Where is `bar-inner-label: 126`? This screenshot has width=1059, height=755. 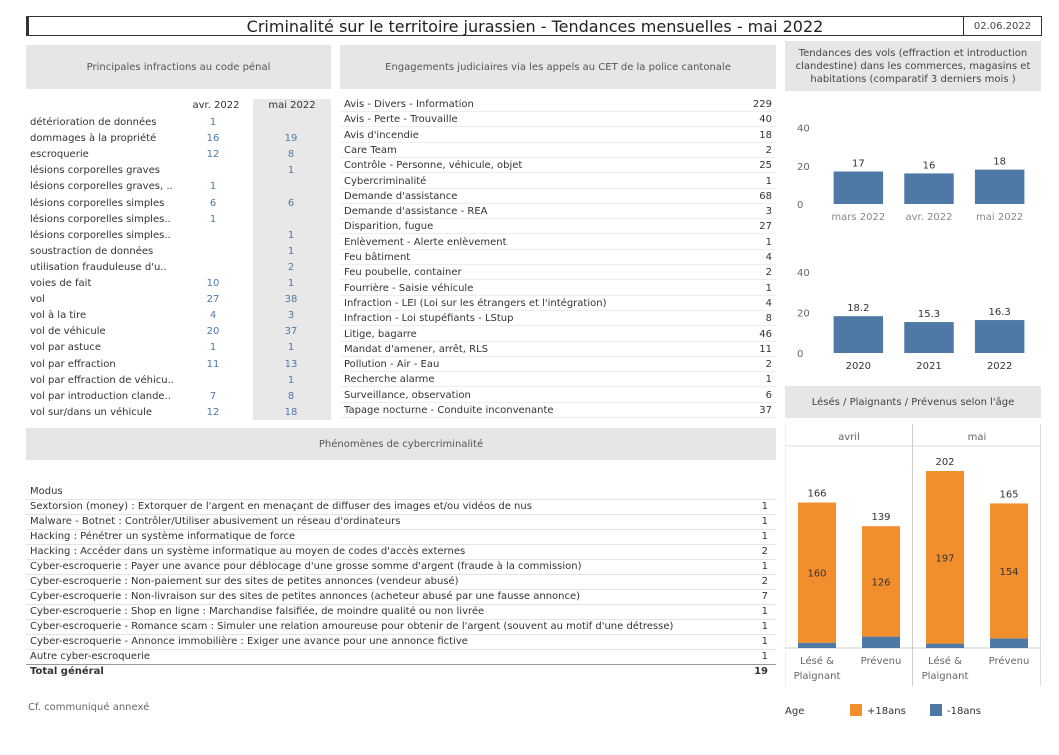 bar-inner-label: 126 is located at coordinates (880, 582).